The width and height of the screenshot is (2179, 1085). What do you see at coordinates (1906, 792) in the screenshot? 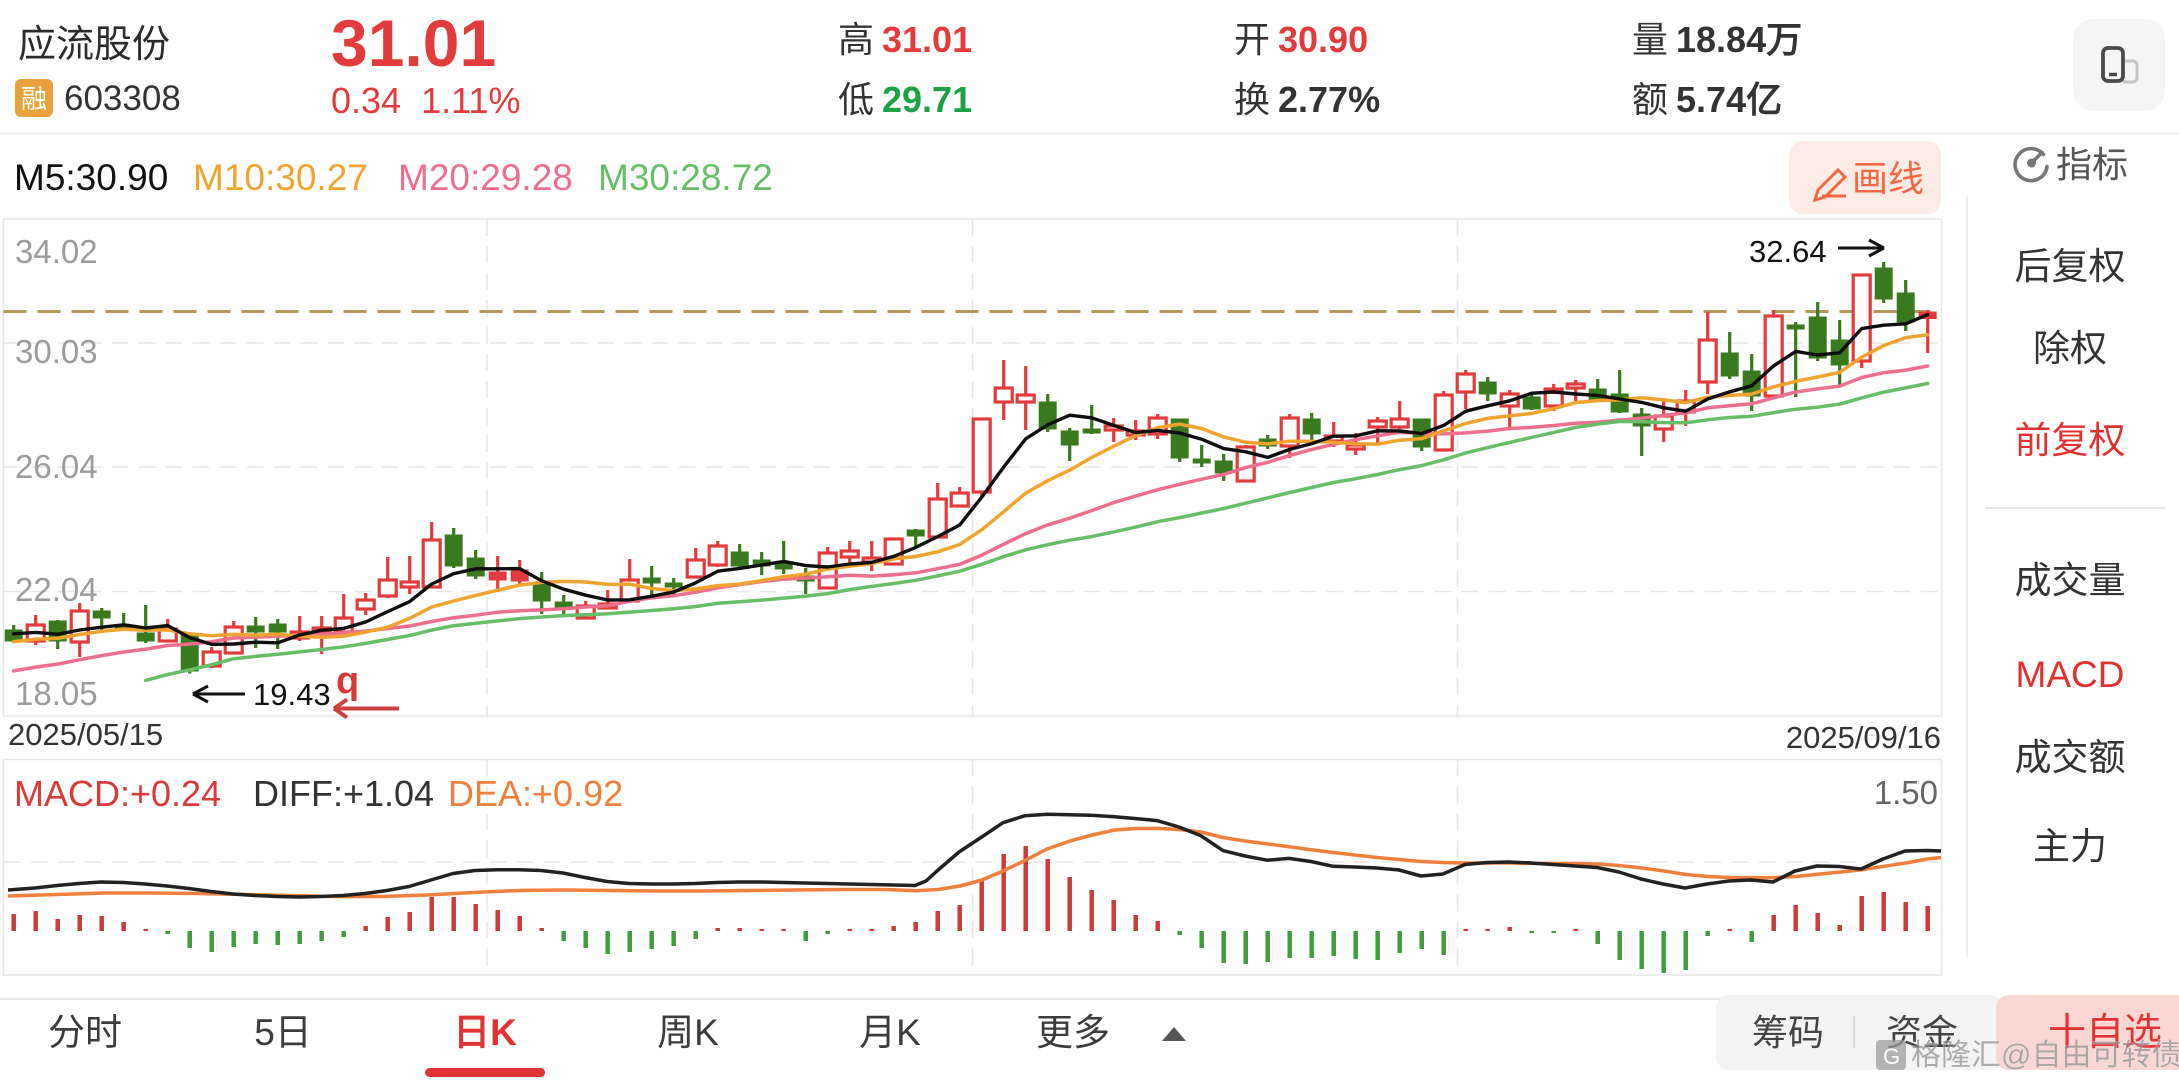
I see `svg-text: 1.50` at bounding box center [1906, 792].